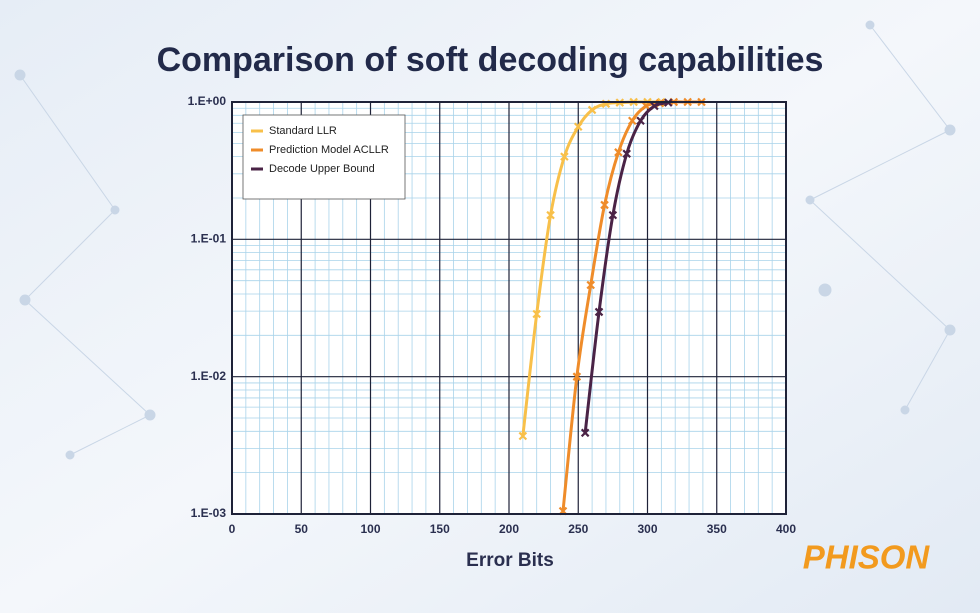 Image resolution: width=980 pixels, height=613 pixels. I want to click on legend-box, so click(324, 157).